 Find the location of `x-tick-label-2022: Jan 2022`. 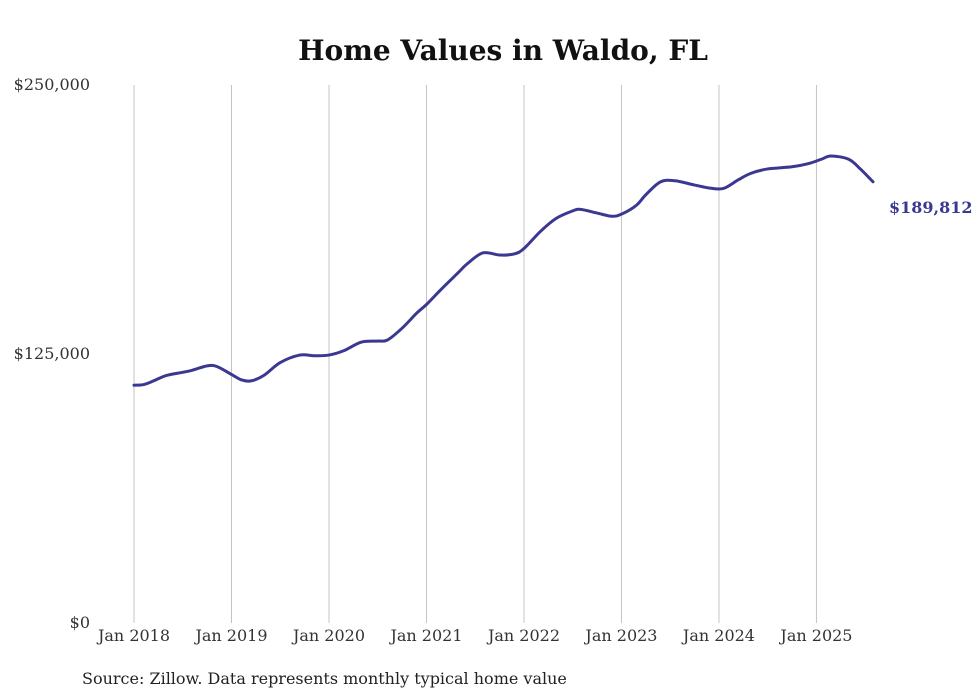

x-tick-label-2022: Jan 2022 is located at coordinates (523, 635).